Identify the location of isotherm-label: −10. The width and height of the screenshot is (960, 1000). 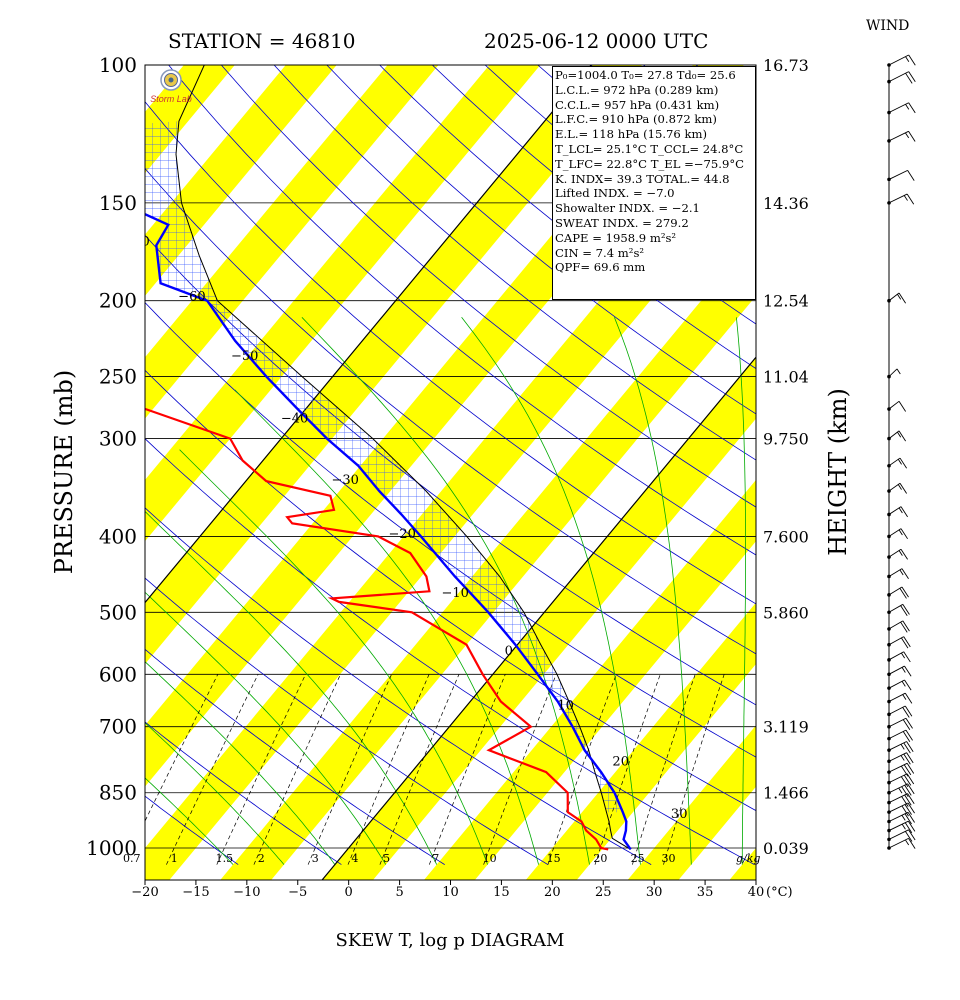
(454, 593).